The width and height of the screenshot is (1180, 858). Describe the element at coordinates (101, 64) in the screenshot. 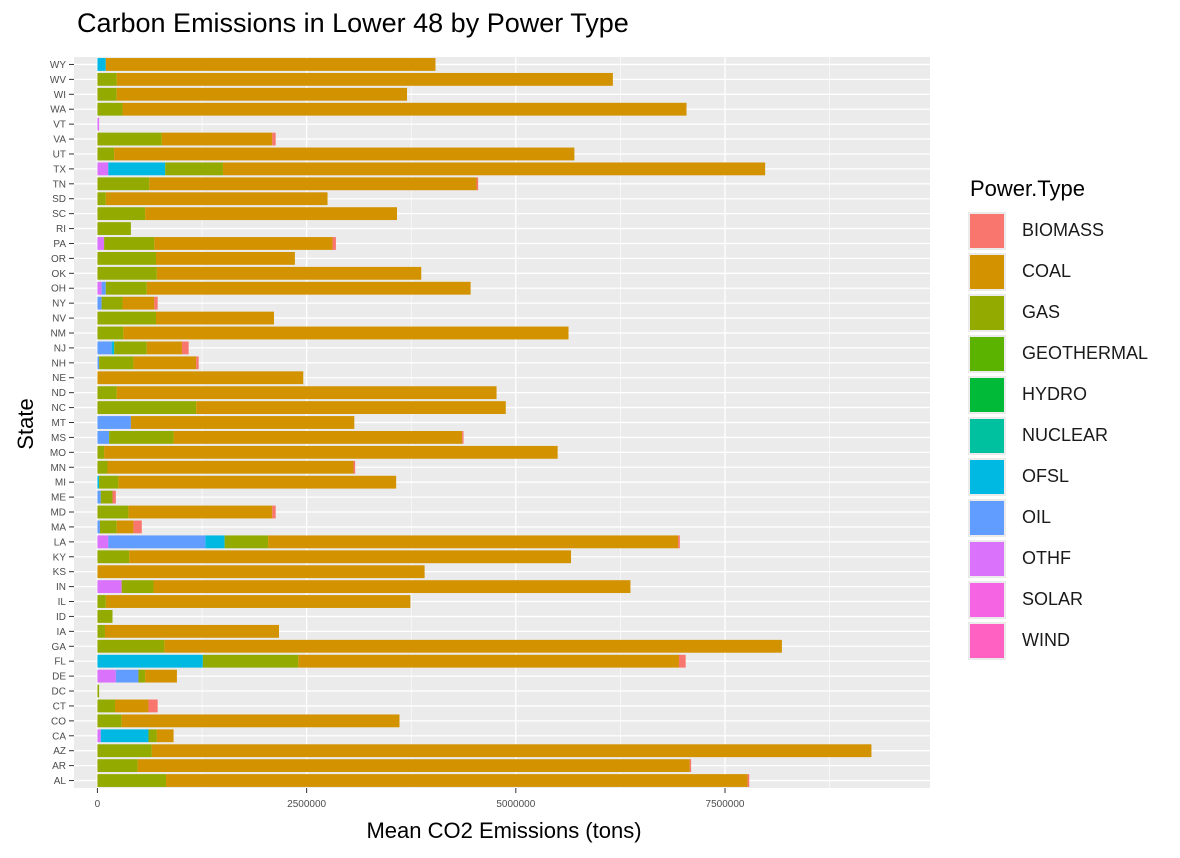

I see `bar-segment-wy-ofsl` at that location.